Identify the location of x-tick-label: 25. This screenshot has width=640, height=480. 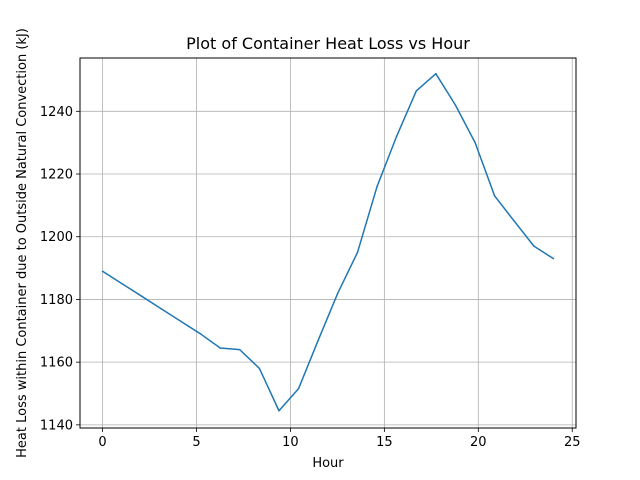
(572, 442).